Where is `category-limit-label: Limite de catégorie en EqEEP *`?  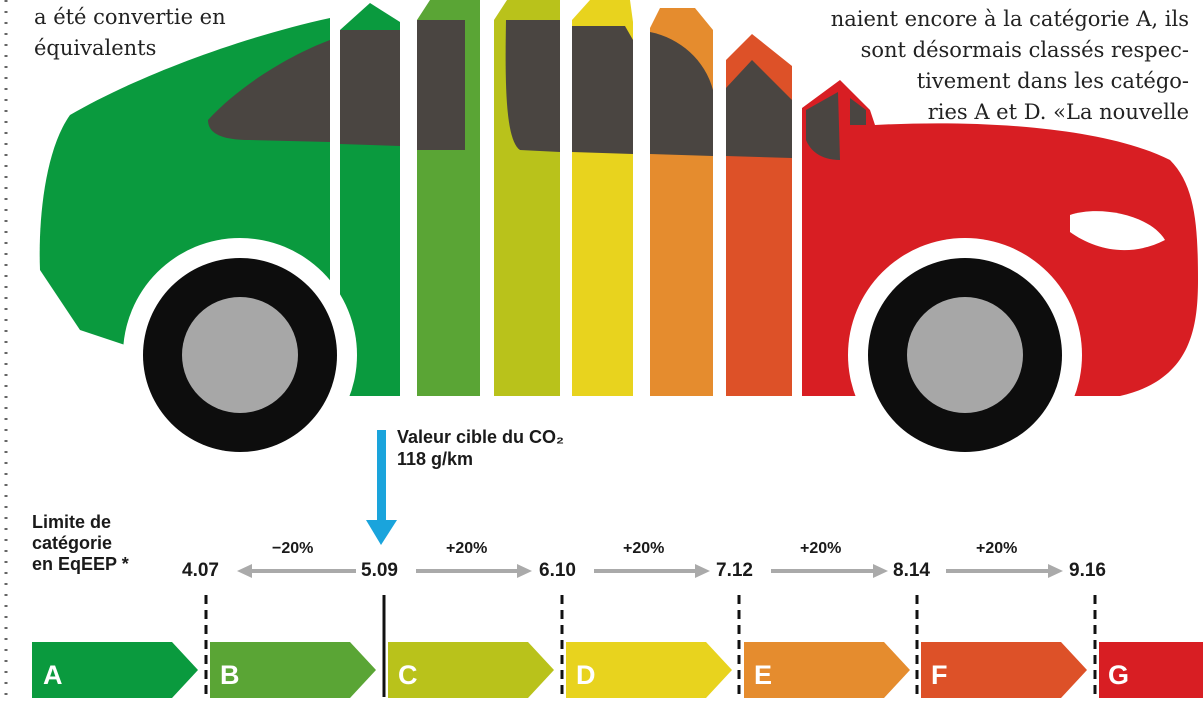 category-limit-label: Limite de catégorie en EqEEP * is located at coordinates (80, 543).